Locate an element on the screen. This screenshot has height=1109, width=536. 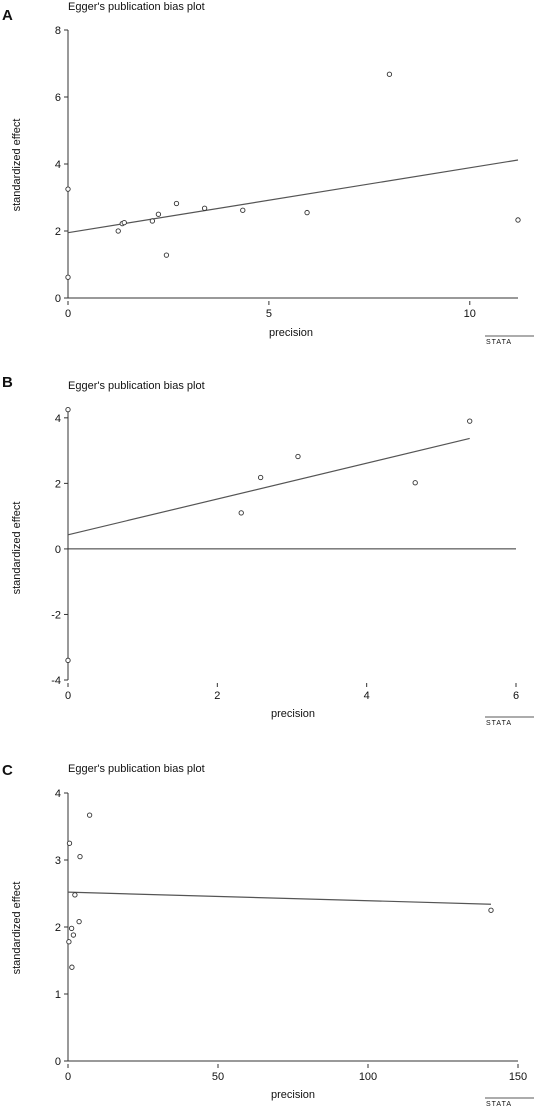
x-tick-label: 150 is located at coordinates (518, 1077).